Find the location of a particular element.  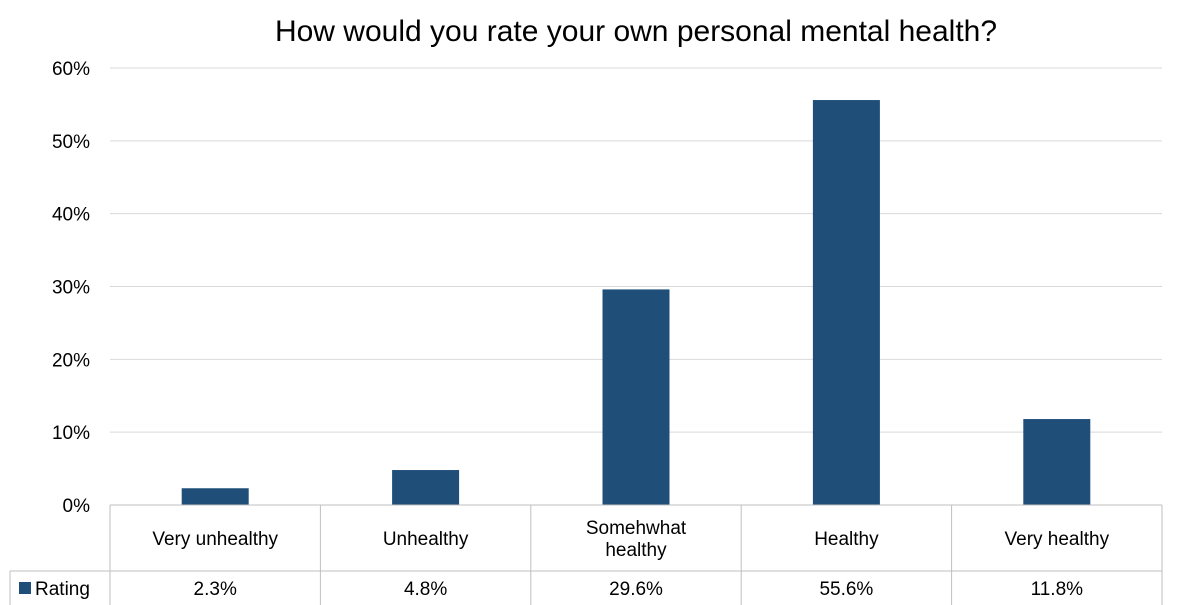

legend-label: Rating is located at coordinates (62, 589).